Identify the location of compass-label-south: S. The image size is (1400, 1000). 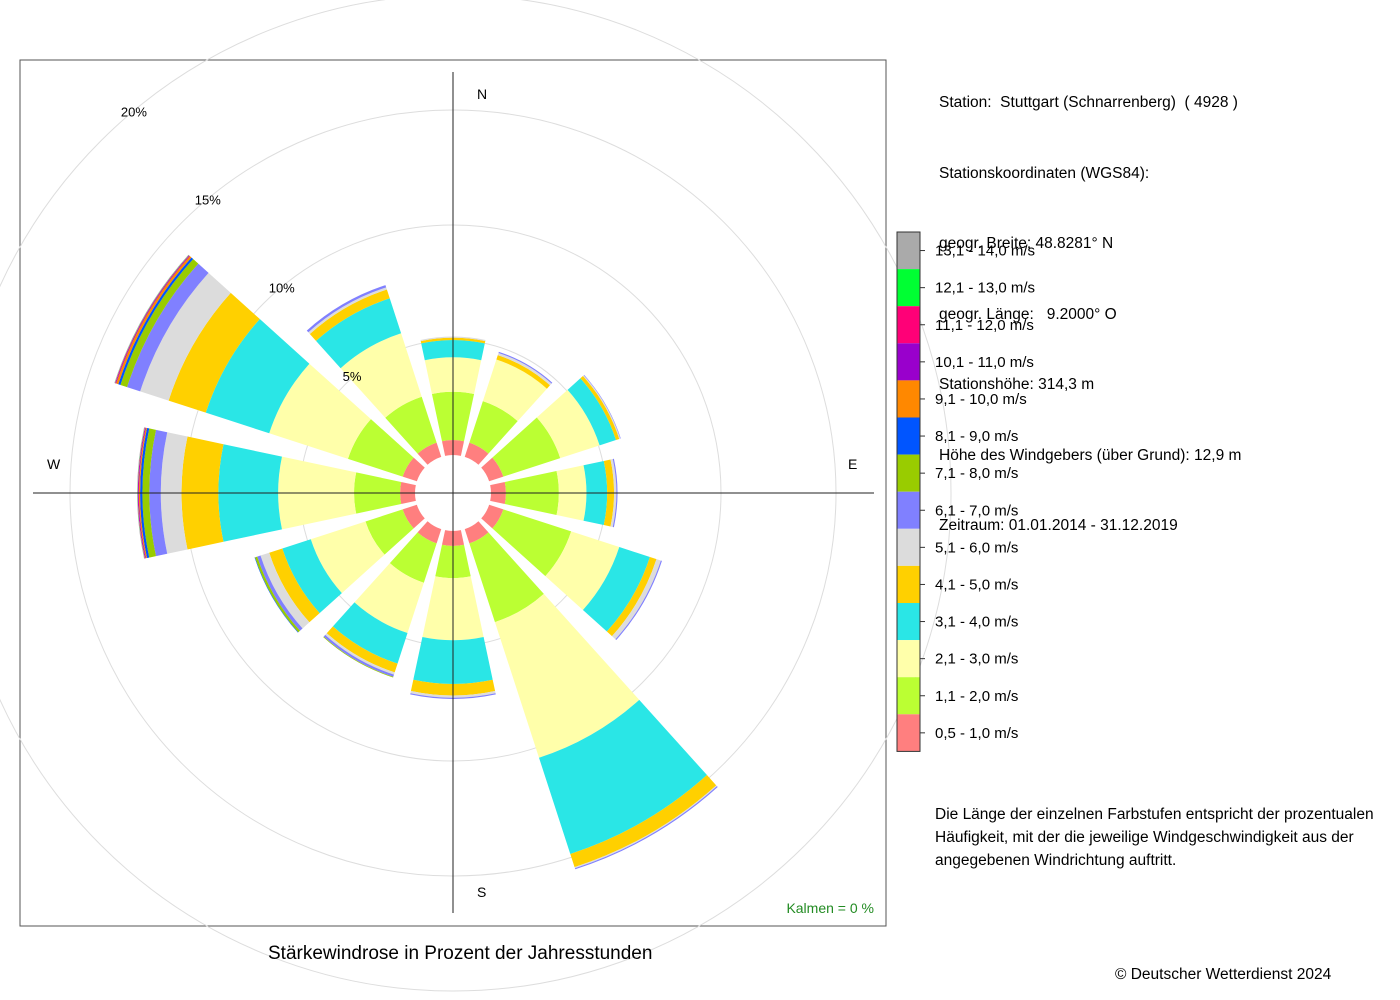
(481, 892).